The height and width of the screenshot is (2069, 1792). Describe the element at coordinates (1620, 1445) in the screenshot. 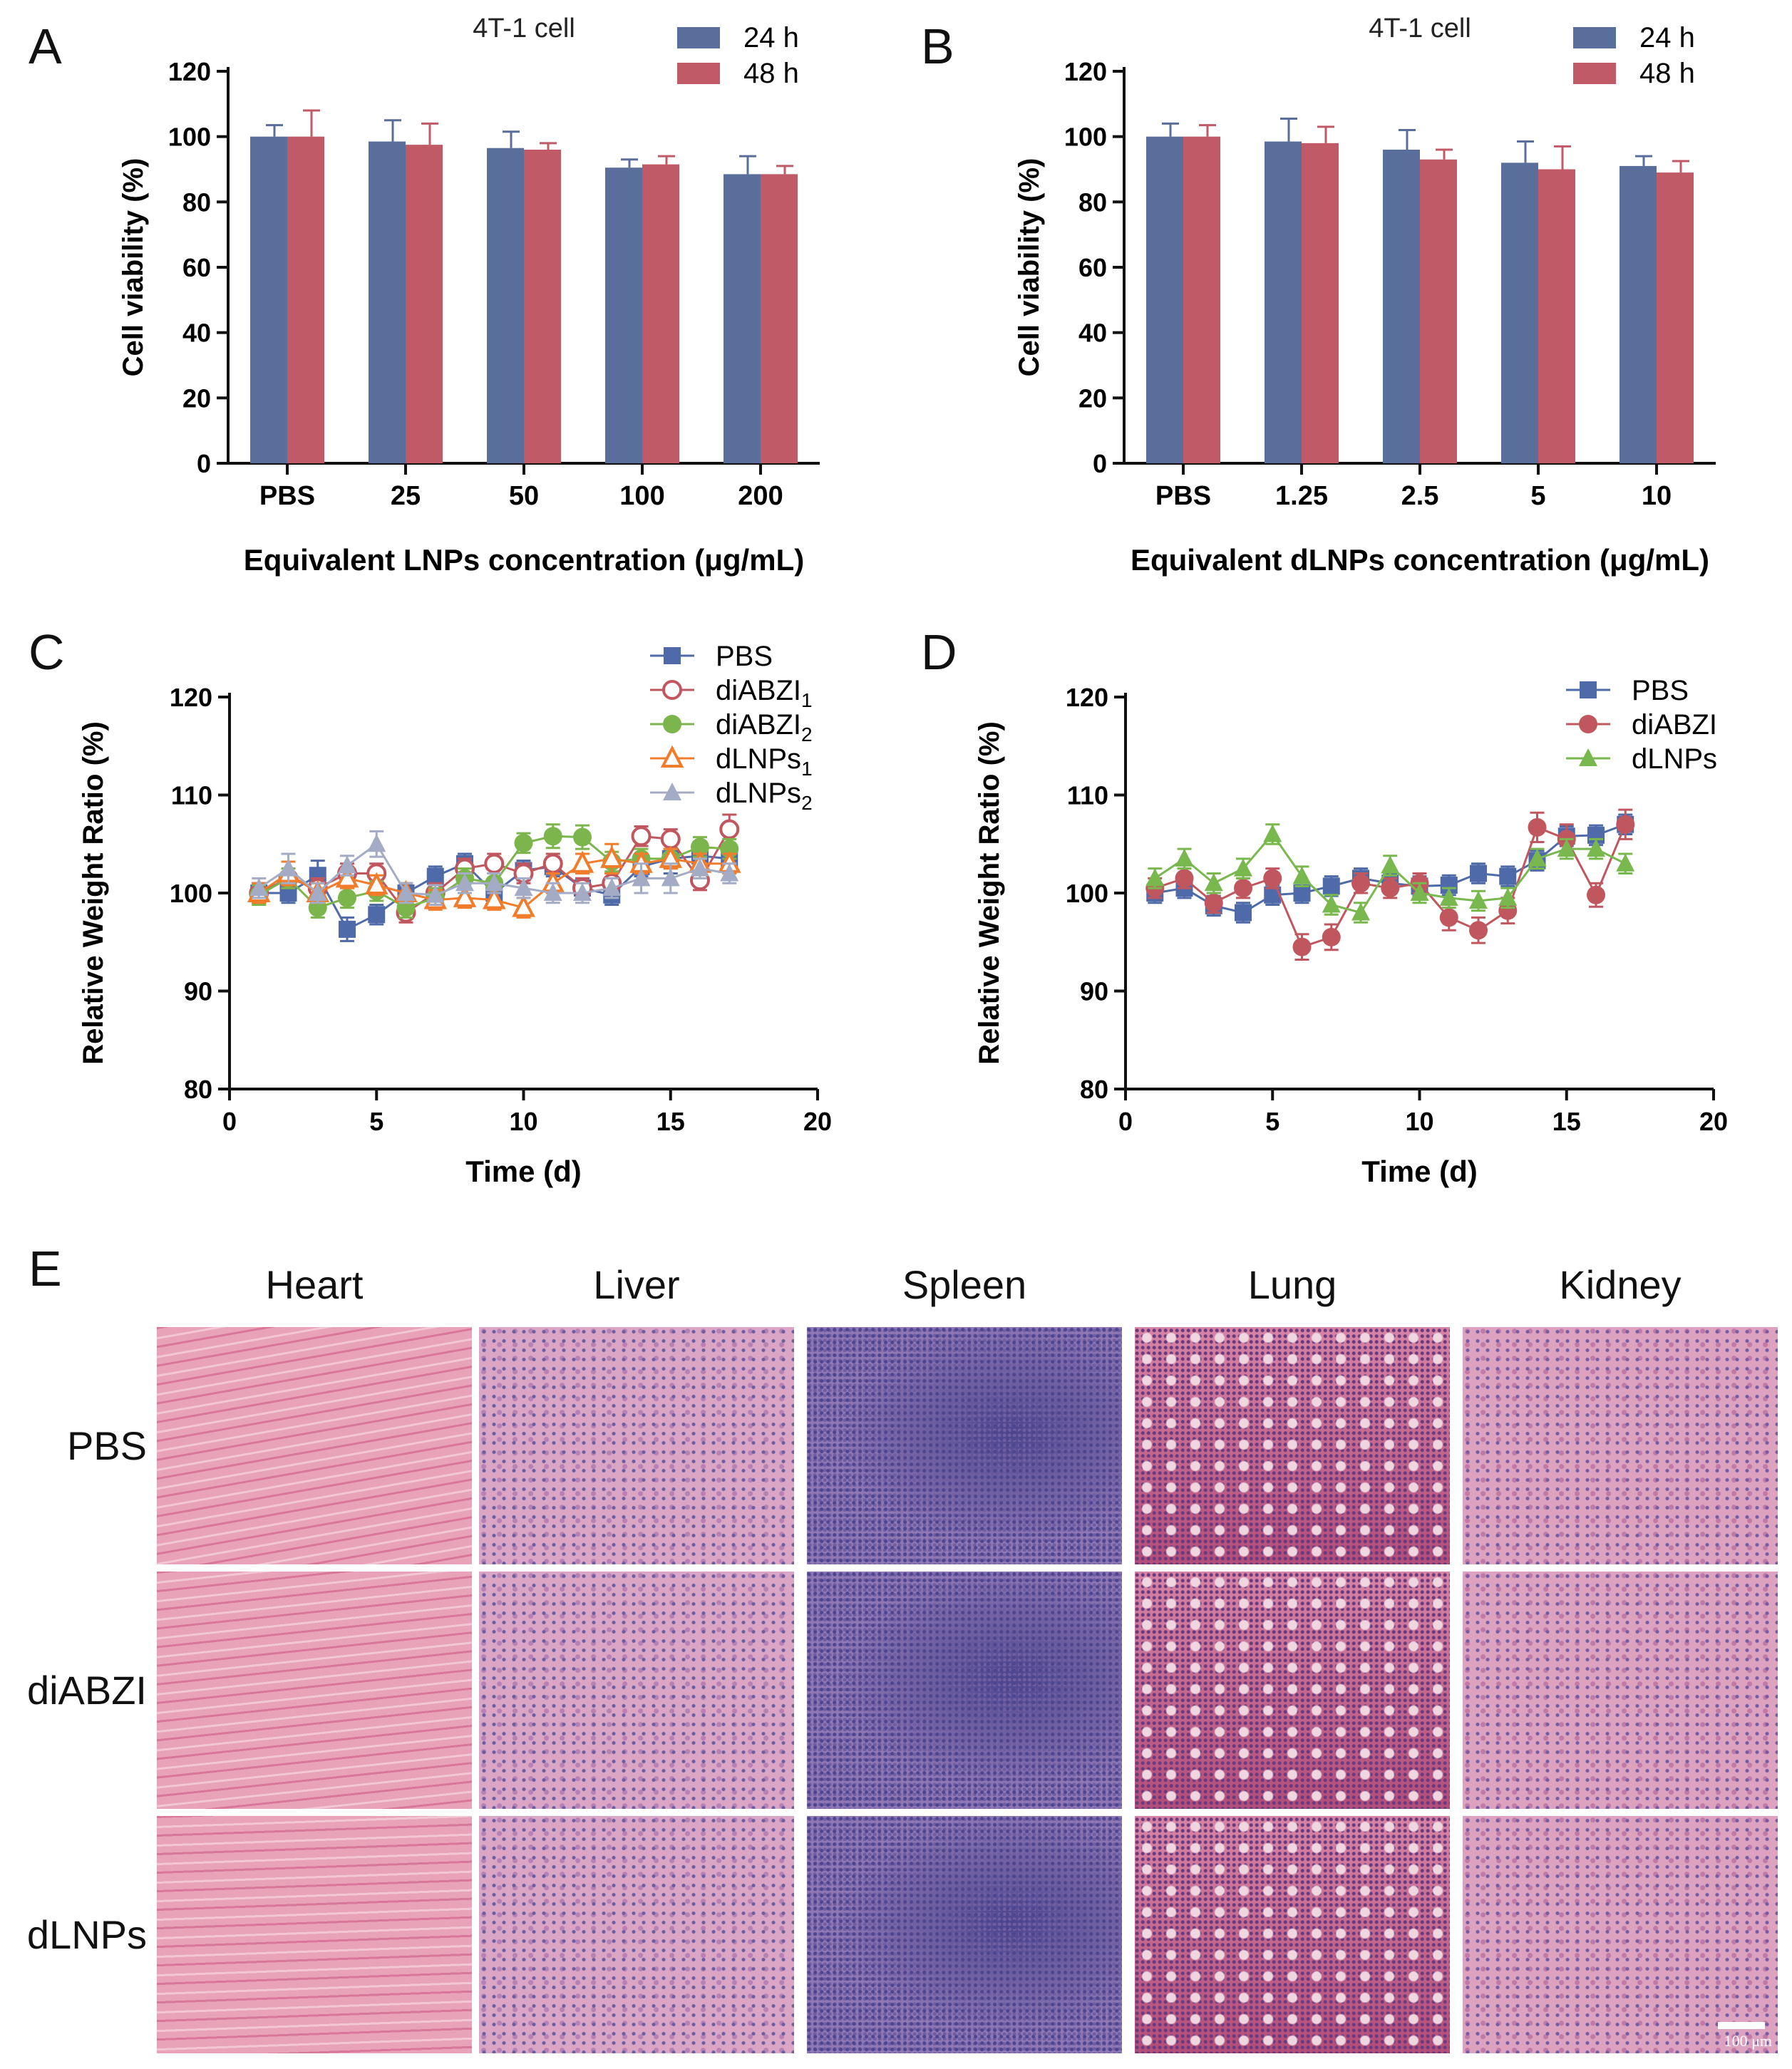

I see `histology-image-kidney-pbs` at that location.